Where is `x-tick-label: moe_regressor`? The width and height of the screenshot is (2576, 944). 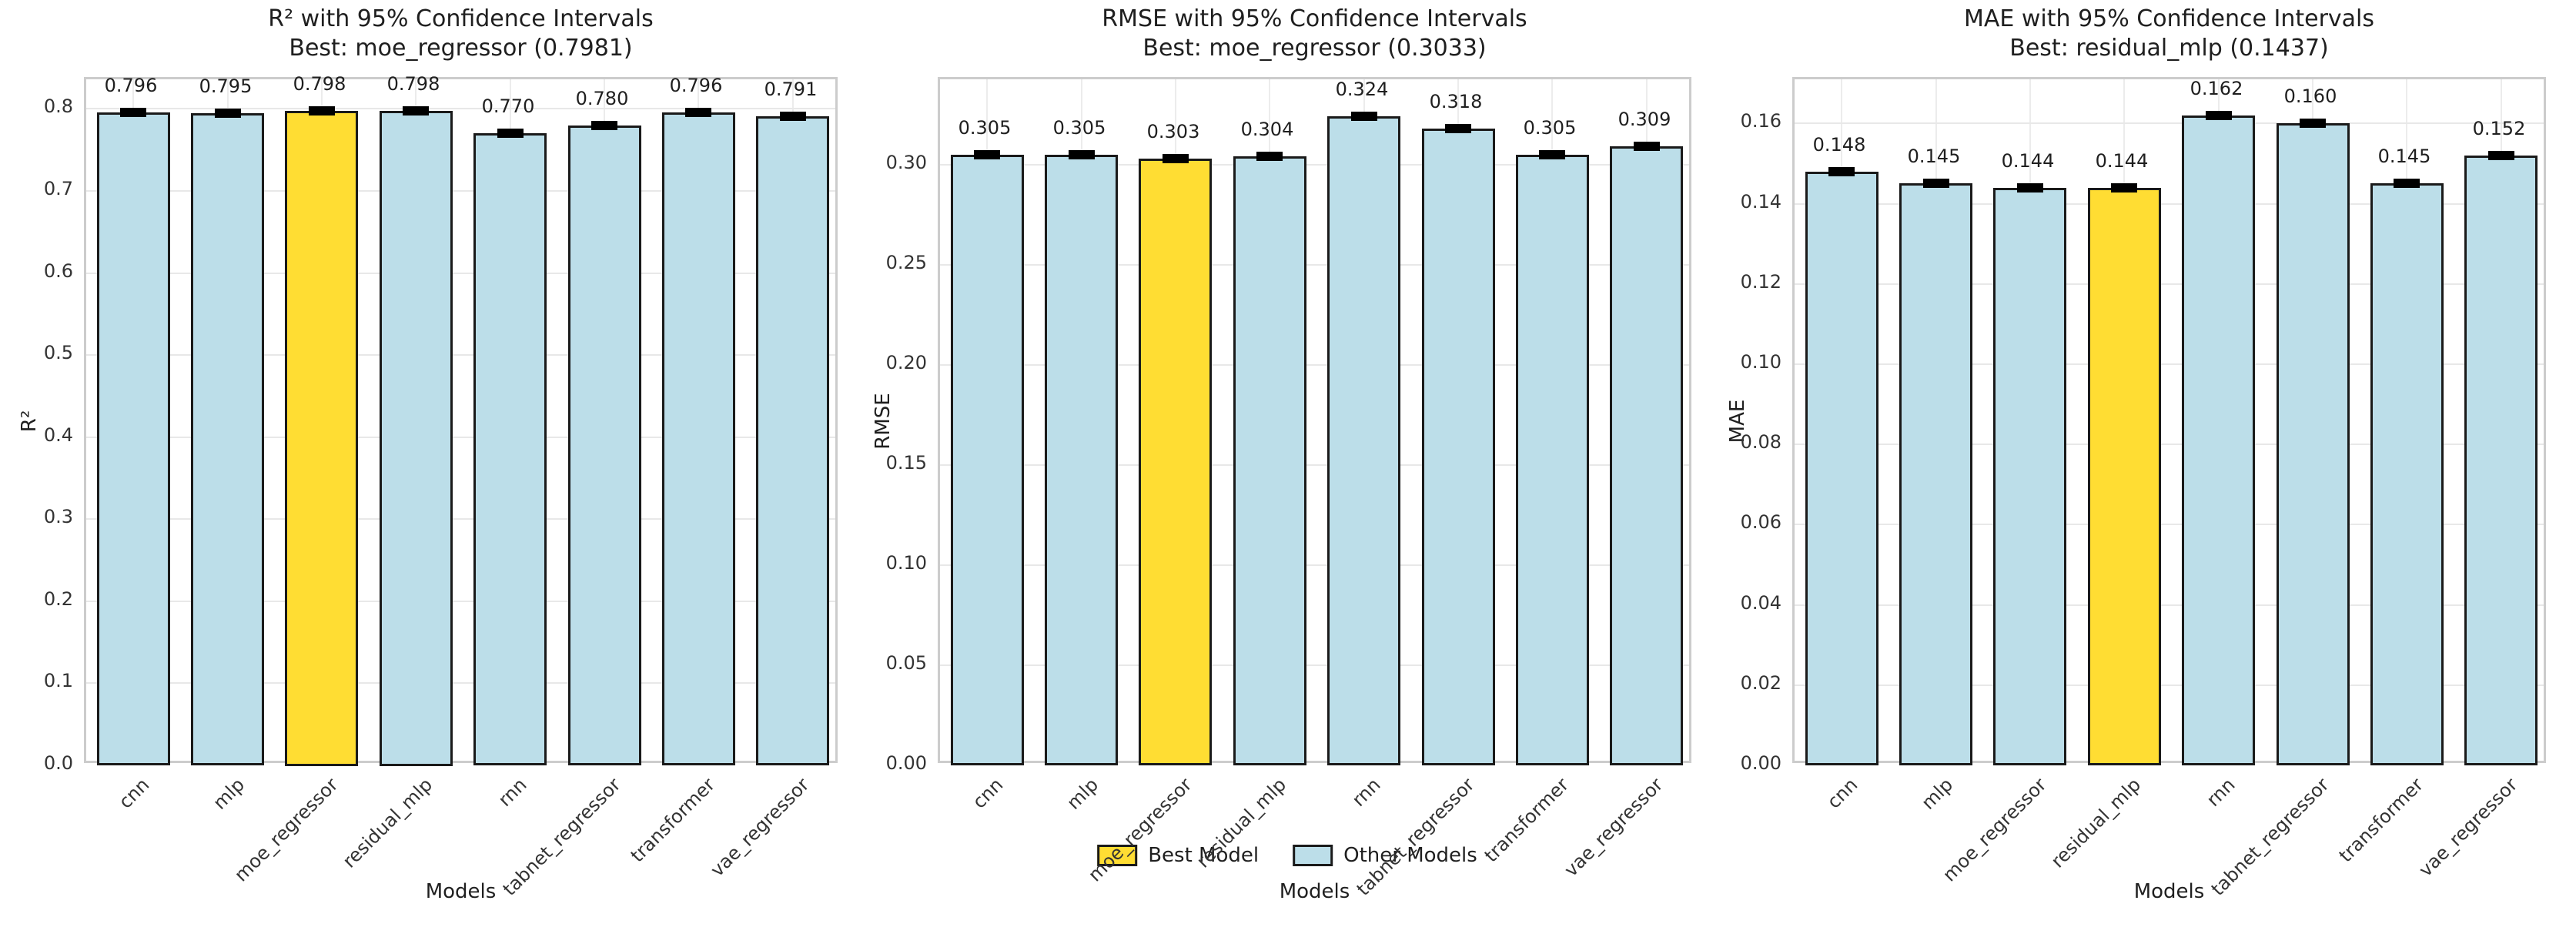
x-tick-label: moe_regressor is located at coordinates (1995, 830).